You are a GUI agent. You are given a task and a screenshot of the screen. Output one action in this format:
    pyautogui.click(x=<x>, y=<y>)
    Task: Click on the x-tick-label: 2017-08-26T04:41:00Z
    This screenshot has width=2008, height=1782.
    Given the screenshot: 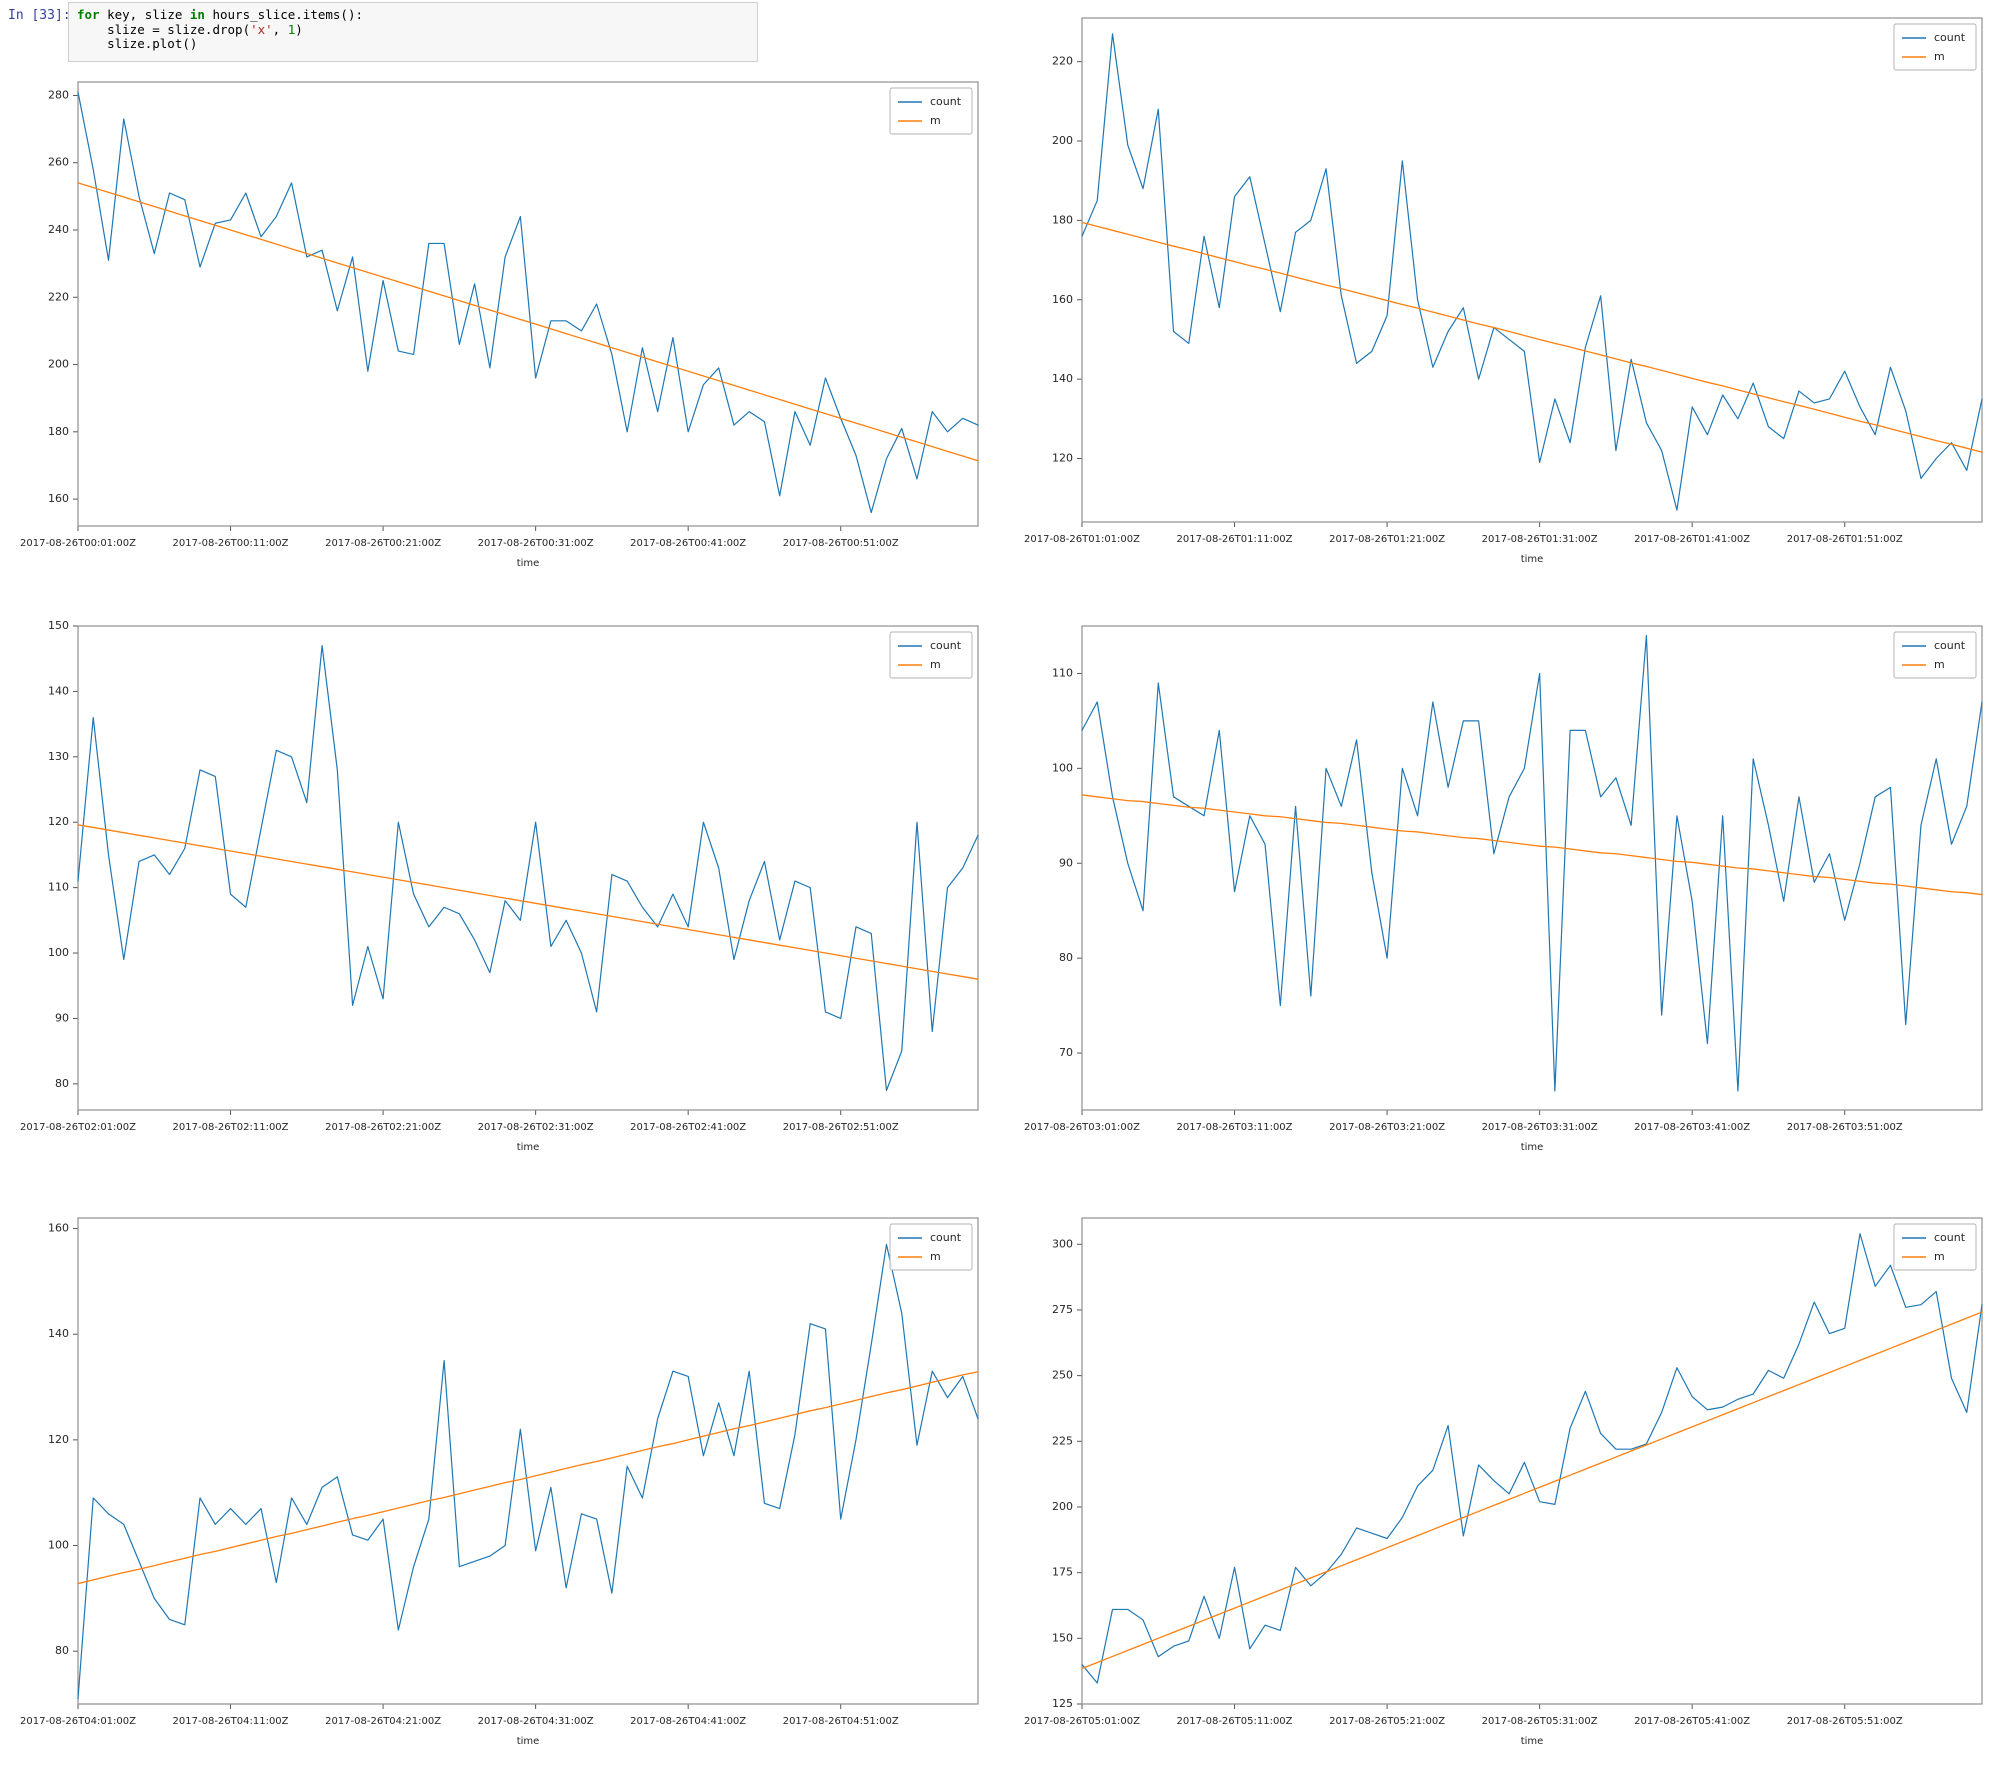 What is the action you would take?
    pyautogui.click(x=688, y=1721)
    